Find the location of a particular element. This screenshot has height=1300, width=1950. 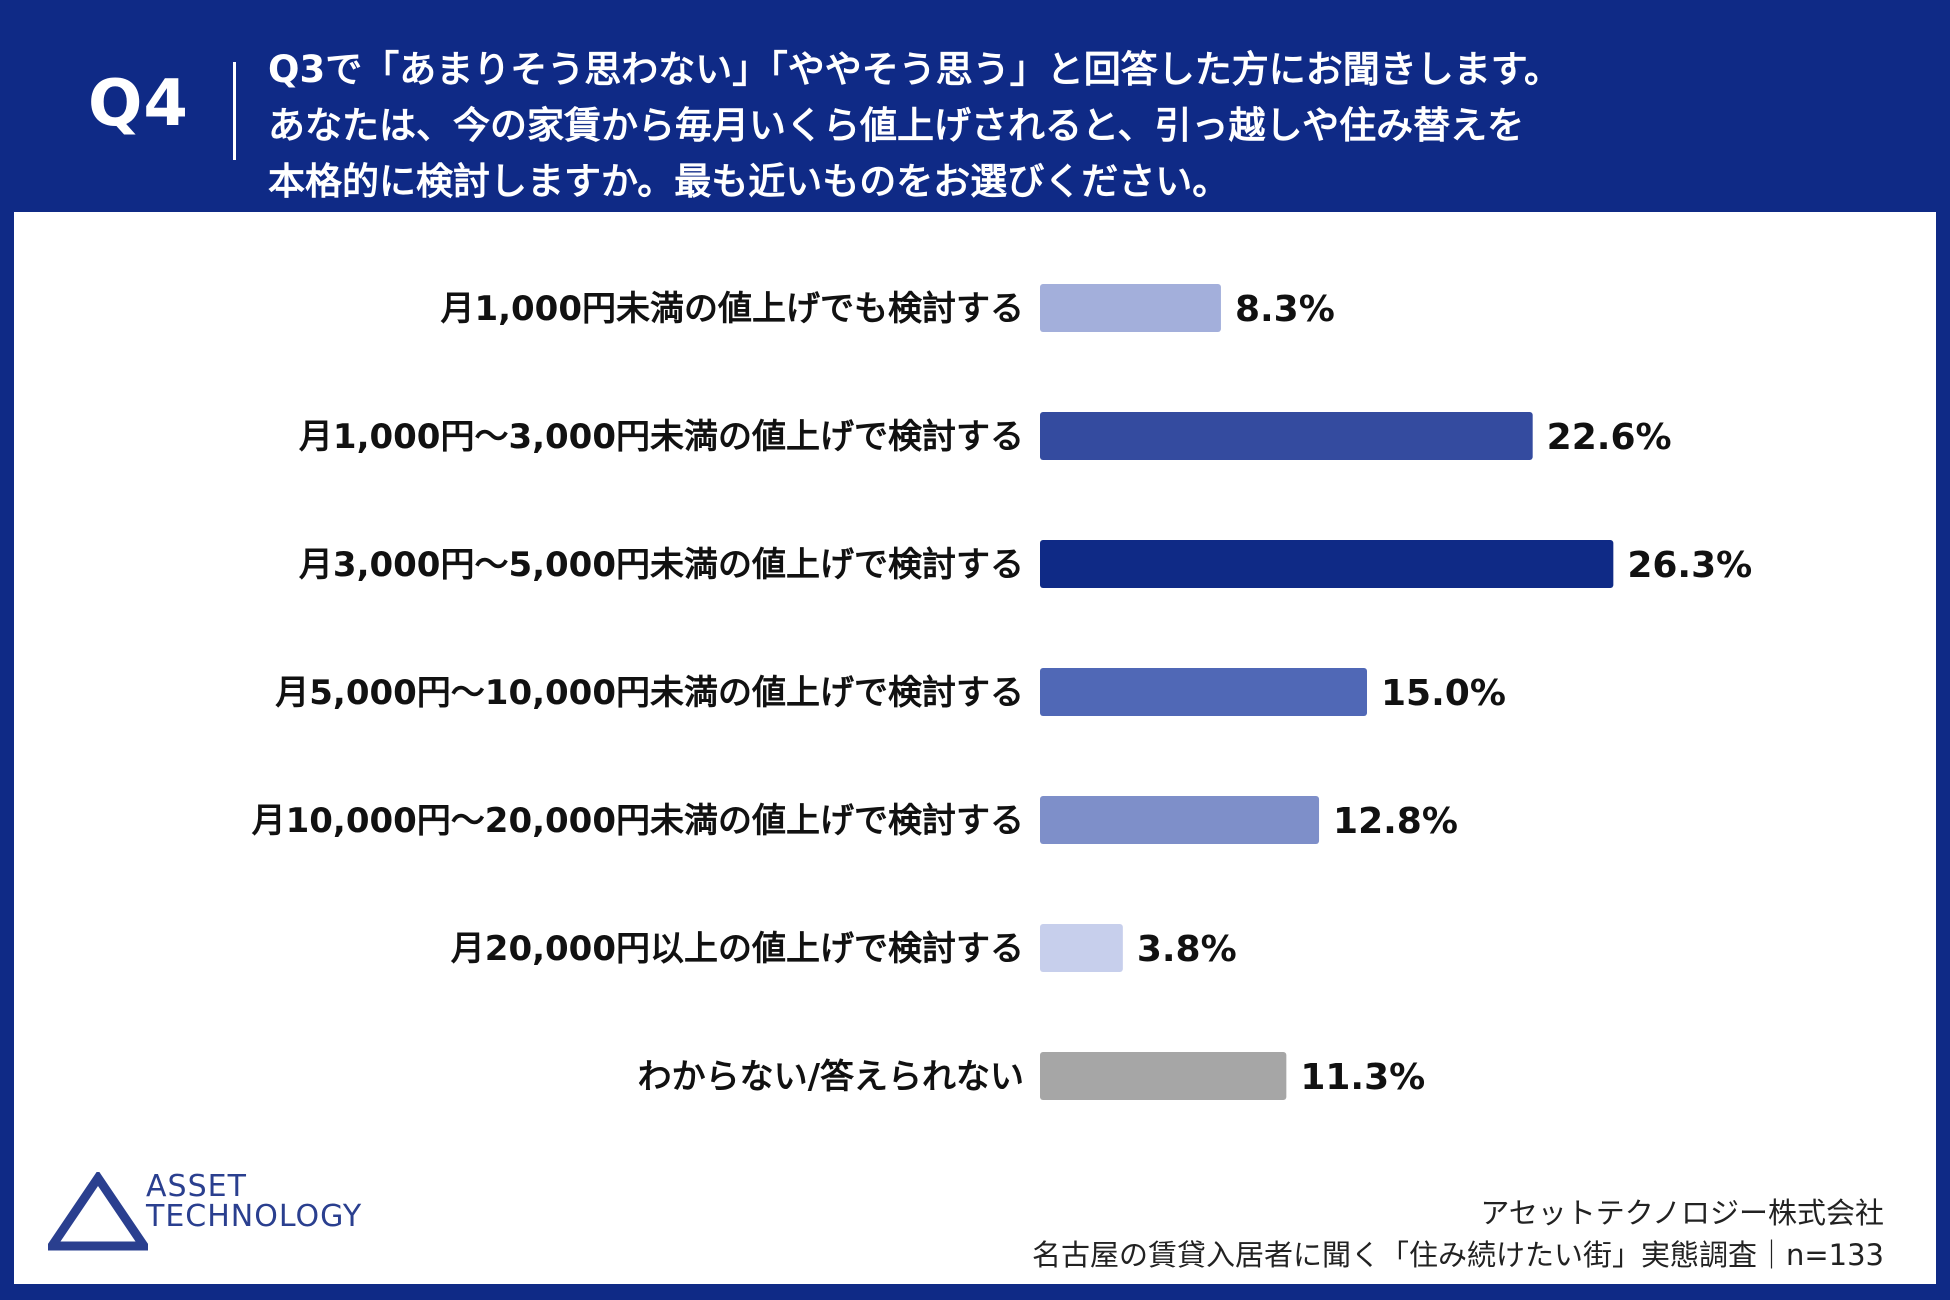

header-divider is located at coordinates (234, 111).